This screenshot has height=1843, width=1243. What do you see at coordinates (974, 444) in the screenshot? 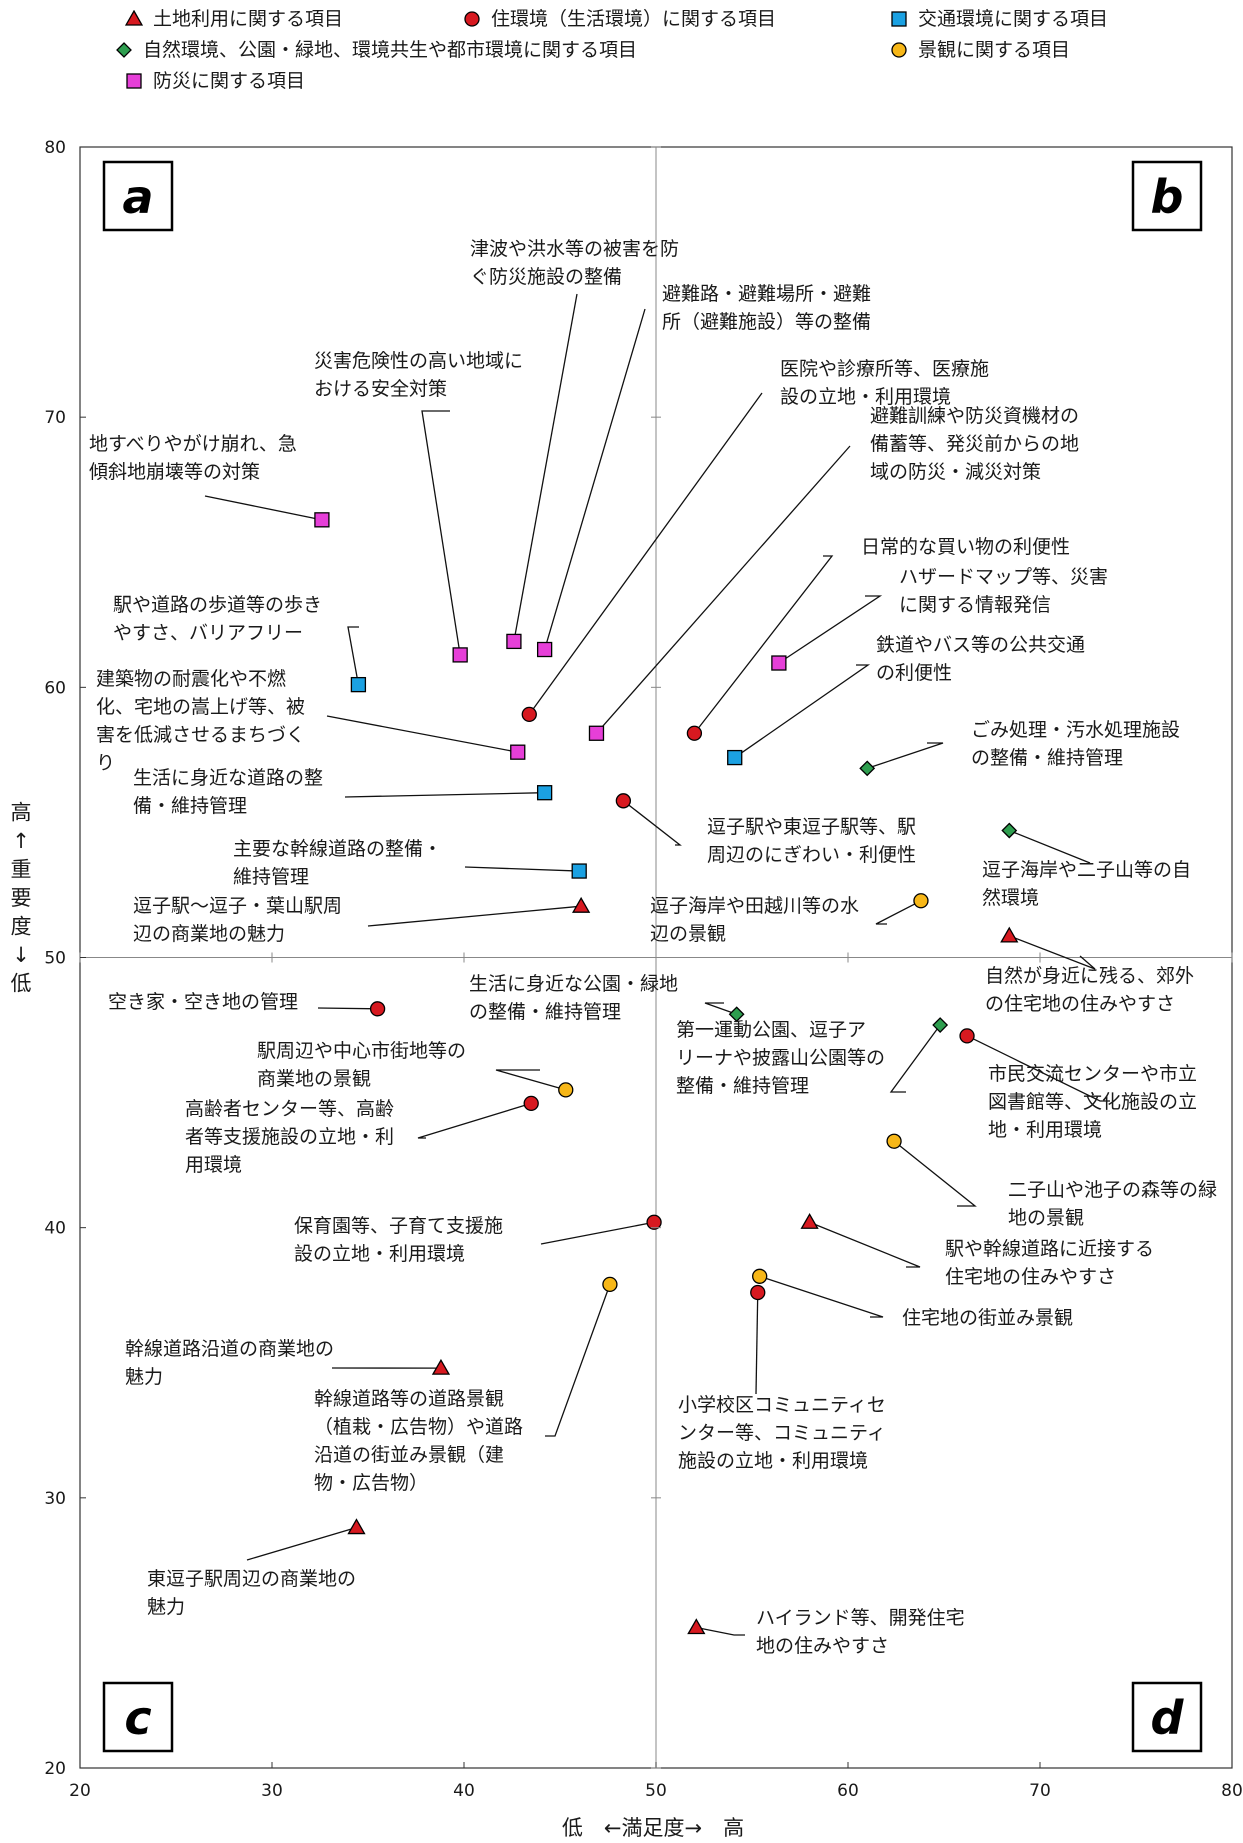
I see `point-label: 避難訓練や防災資機材の備蓄等、発災前からの地域の防災・減災対策` at bounding box center [974, 444].